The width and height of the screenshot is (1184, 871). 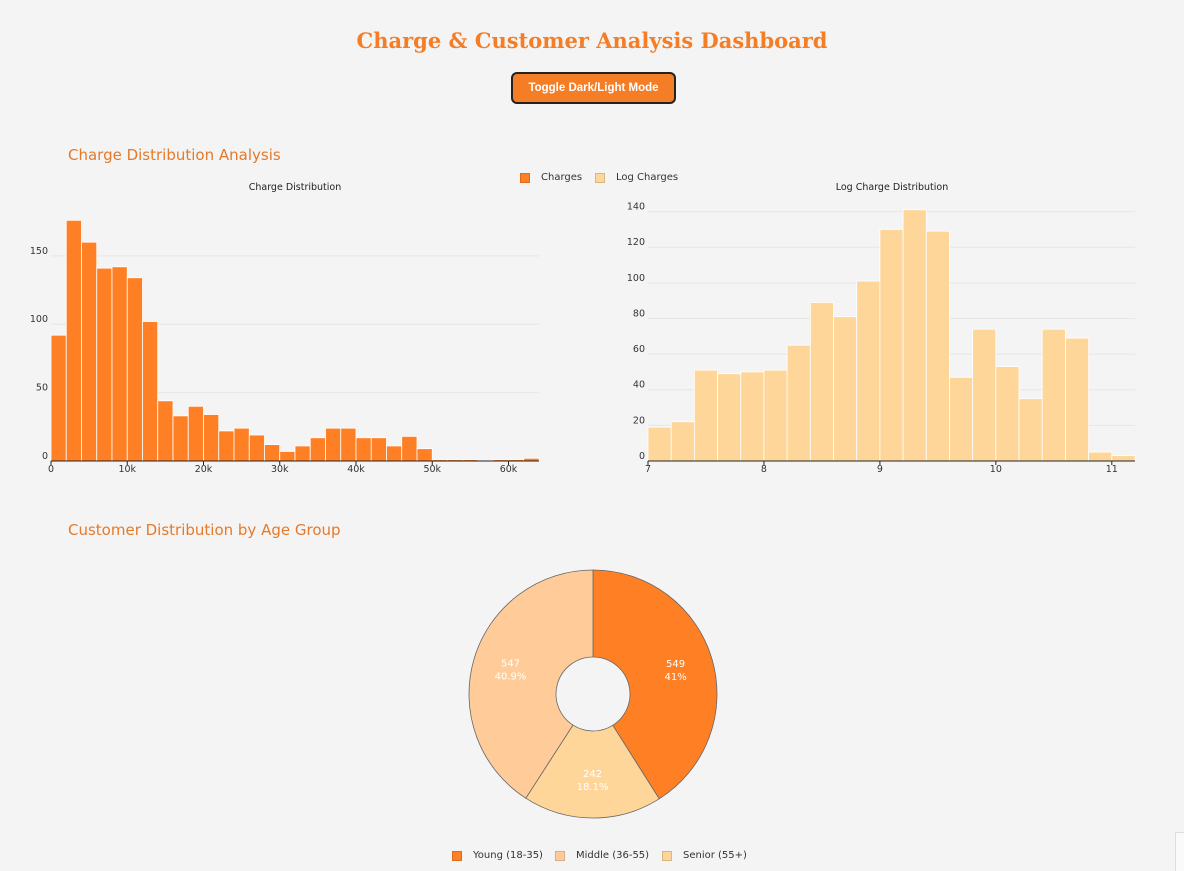 I want to click on y-tick-label: 140, so click(x=636, y=207).